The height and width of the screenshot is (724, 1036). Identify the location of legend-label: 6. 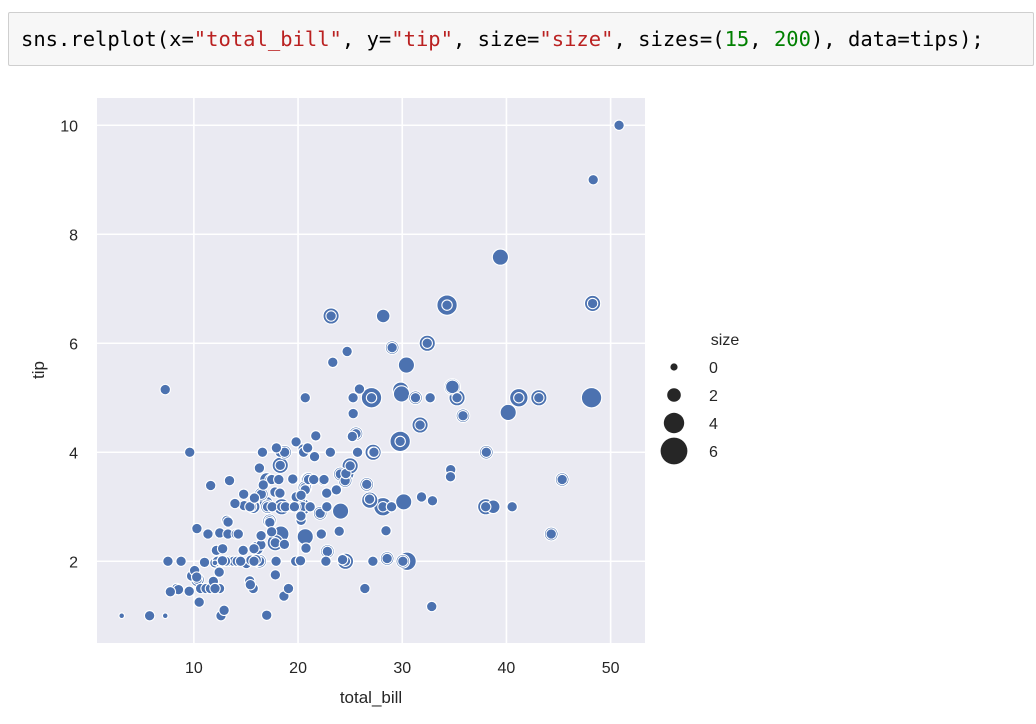
(713, 452).